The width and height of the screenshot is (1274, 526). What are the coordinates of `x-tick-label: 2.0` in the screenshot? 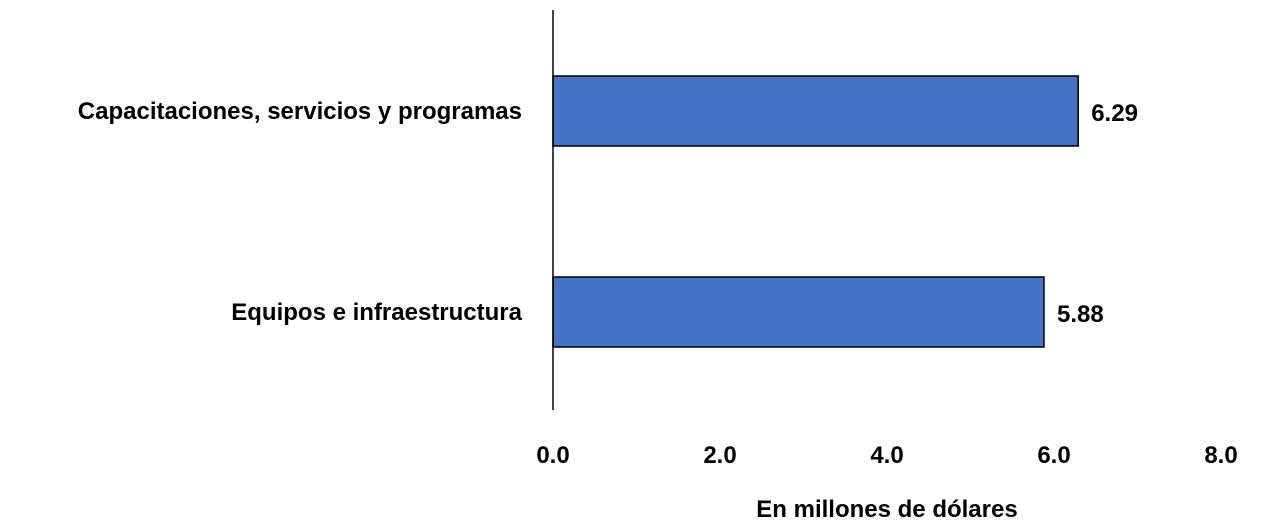 It's located at (719, 455).